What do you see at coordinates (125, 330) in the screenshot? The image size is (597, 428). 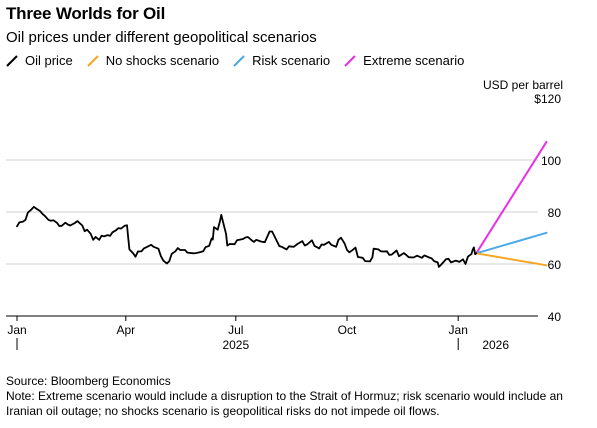 I see `x-tick-label-1: Apr` at bounding box center [125, 330].